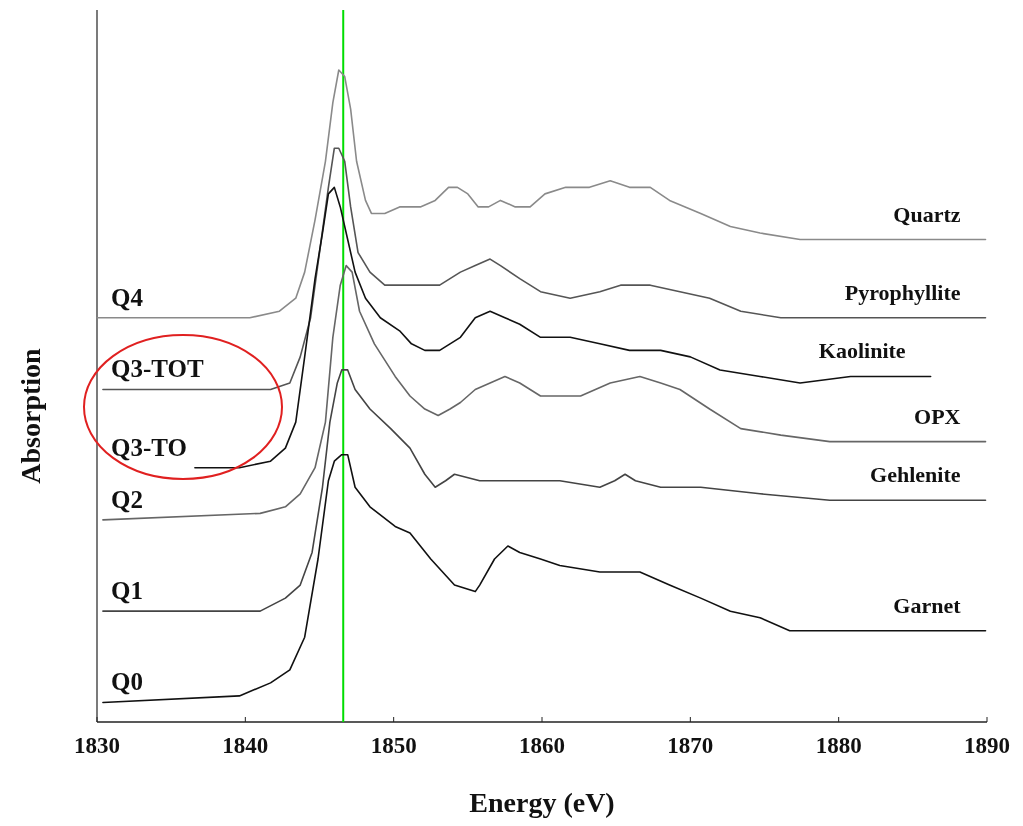 This screenshot has width=1023, height=826. What do you see at coordinates (690, 745) in the screenshot?
I see `x-tick-label: 1870` at bounding box center [690, 745].